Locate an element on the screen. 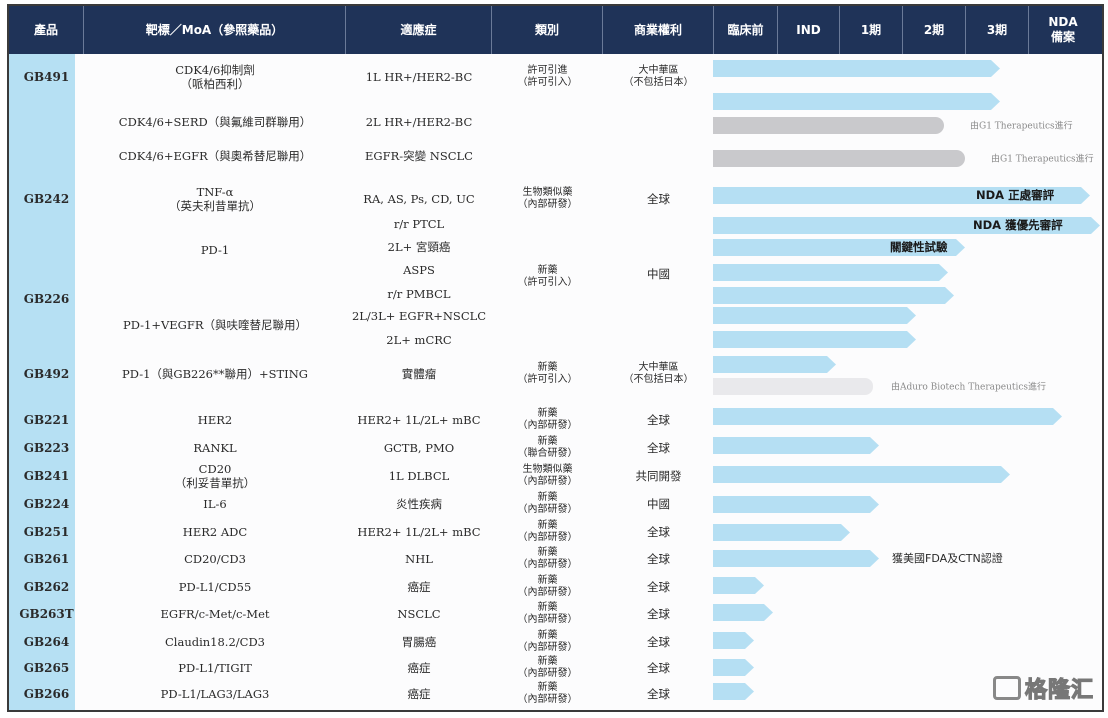 This screenshot has width=1108, height=718. header-col-6: IND is located at coordinates (809, 30).